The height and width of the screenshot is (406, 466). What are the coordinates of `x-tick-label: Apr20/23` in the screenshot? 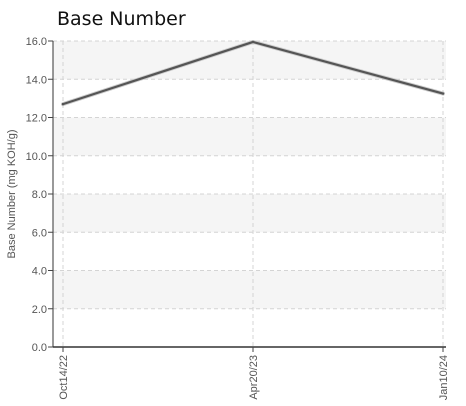 It's located at (254, 377).